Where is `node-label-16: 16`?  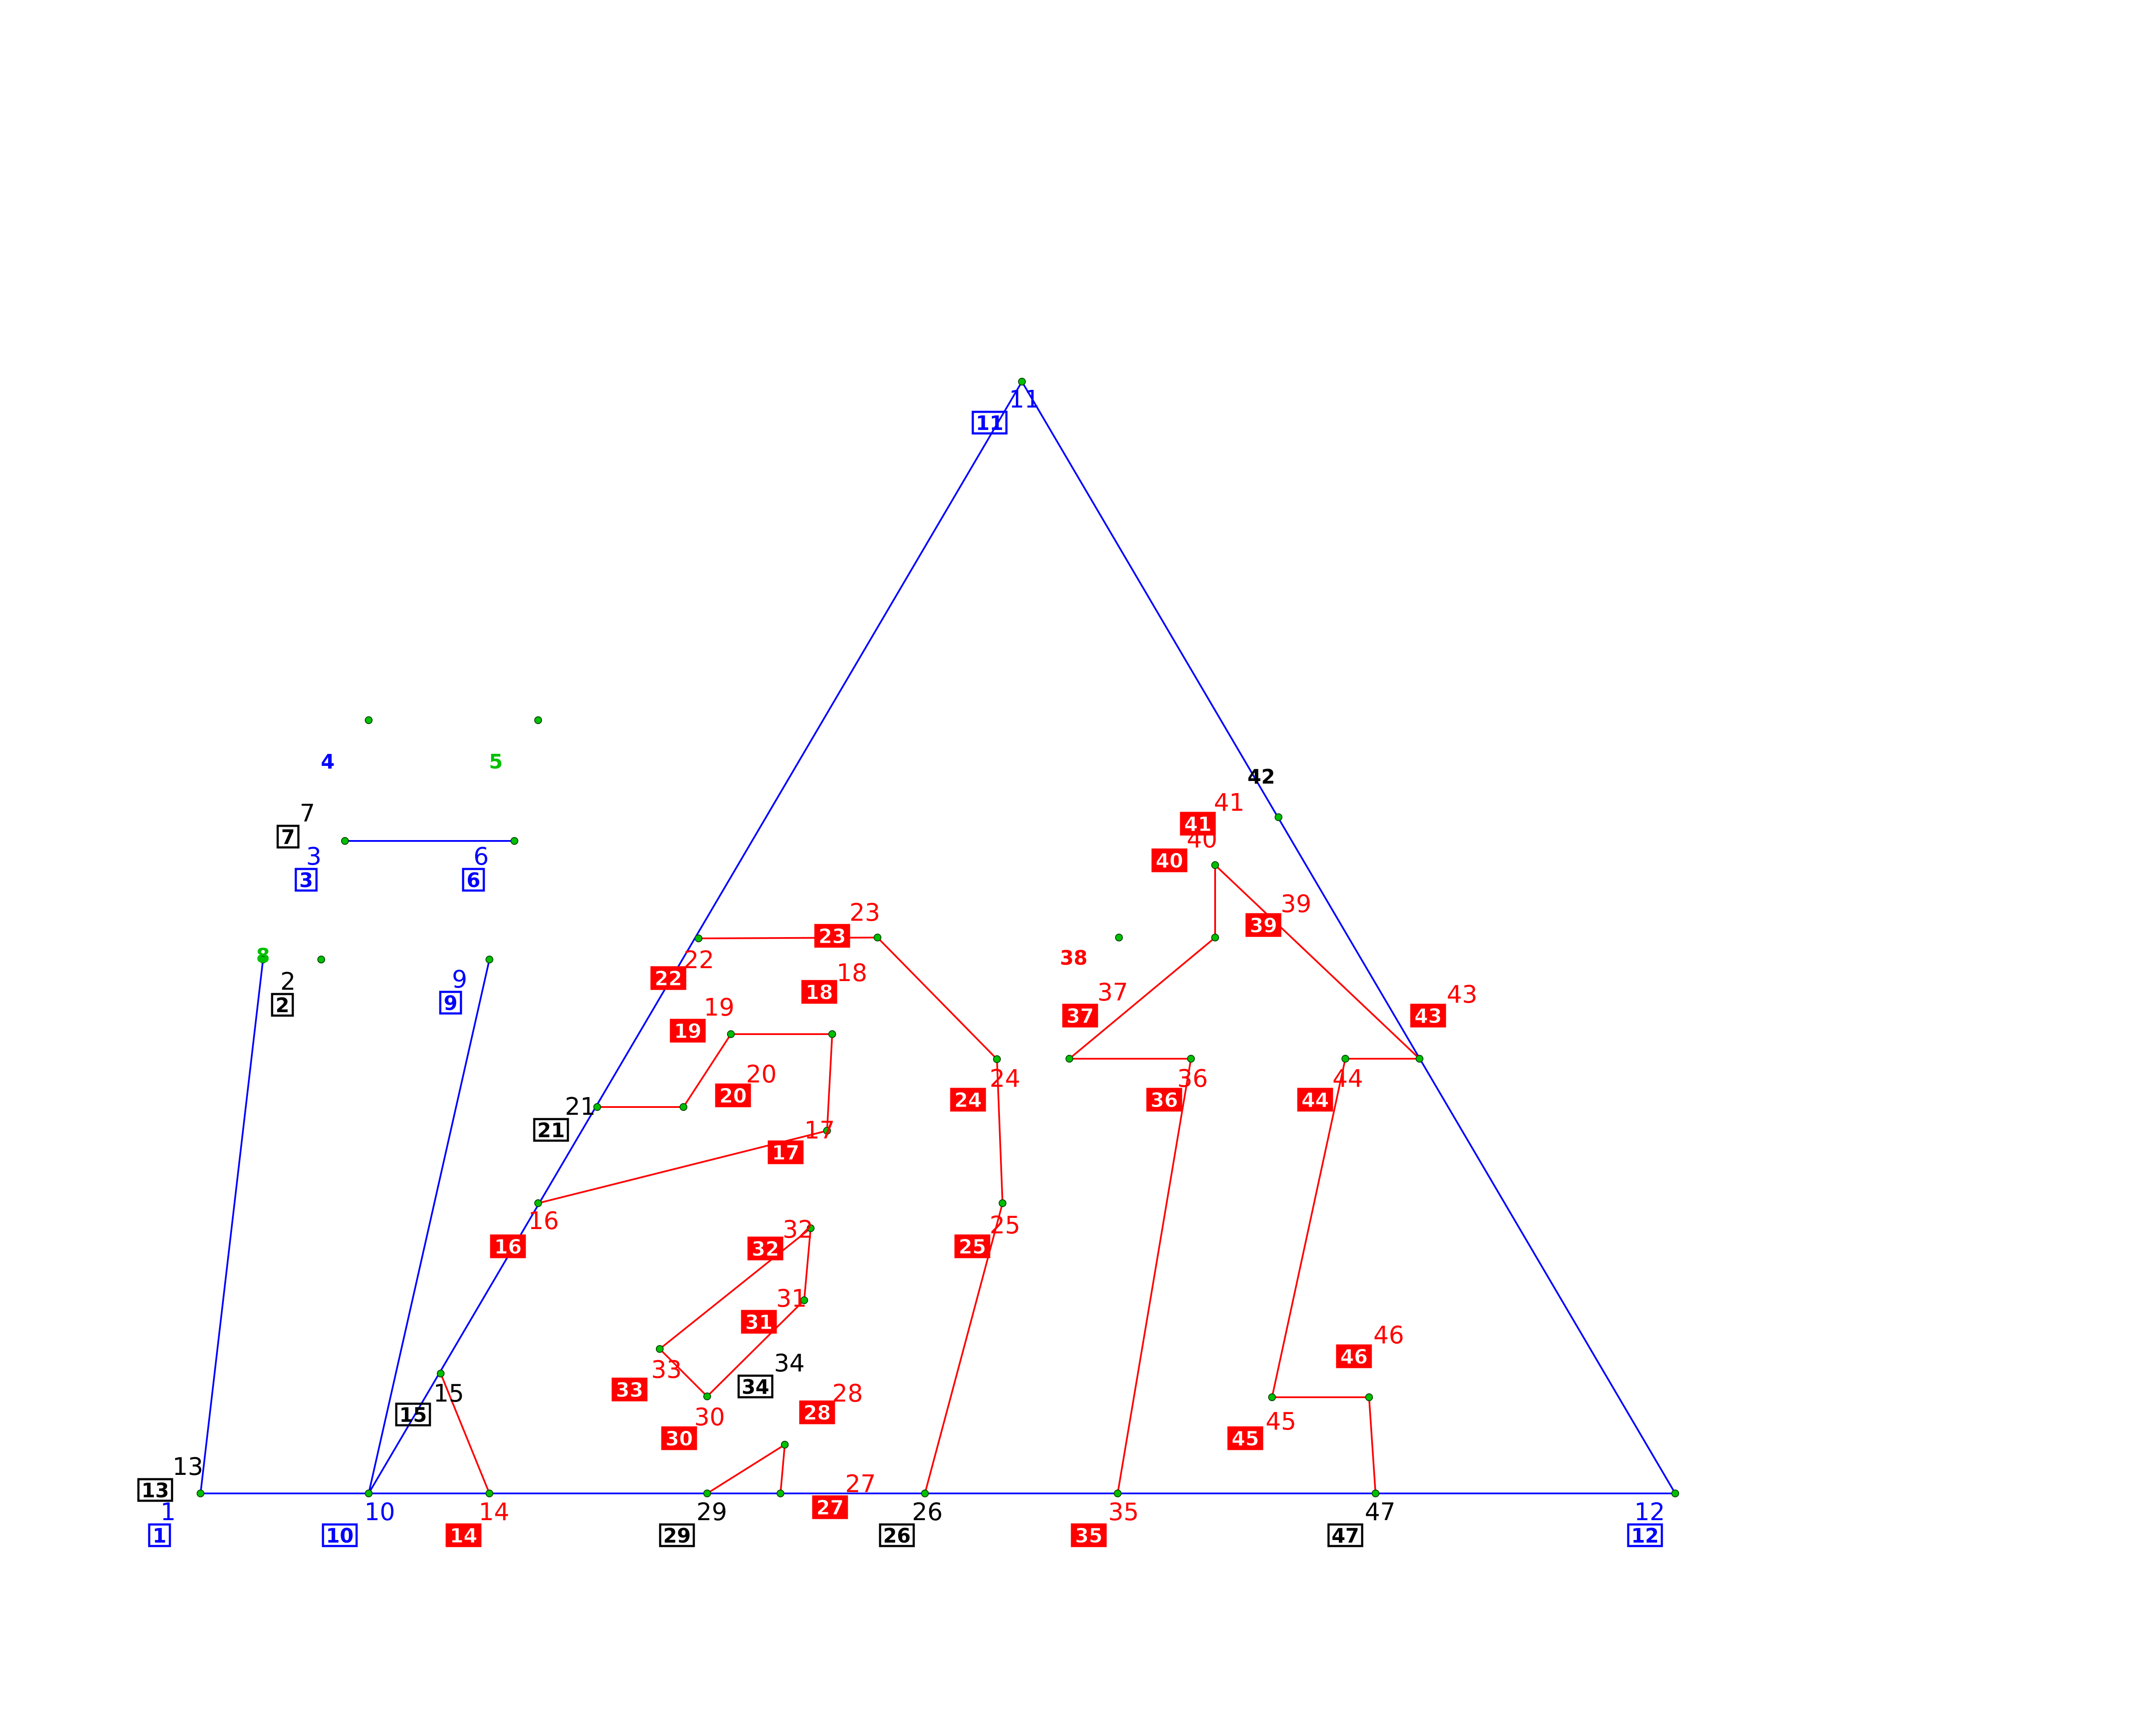 node-label-16: 16 is located at coordinates (543, 1221).